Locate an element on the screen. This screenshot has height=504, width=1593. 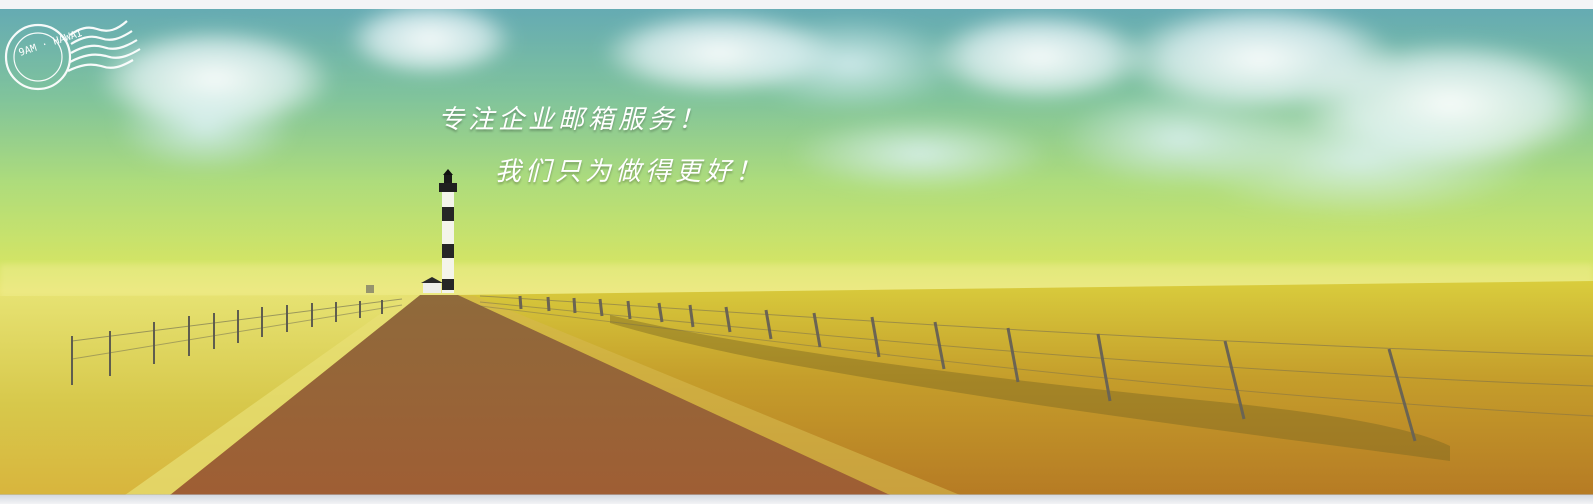
banner-headline: 专注企业邮箱服务！ 我们只为做得更好！ is located at coordinates (648, 157).